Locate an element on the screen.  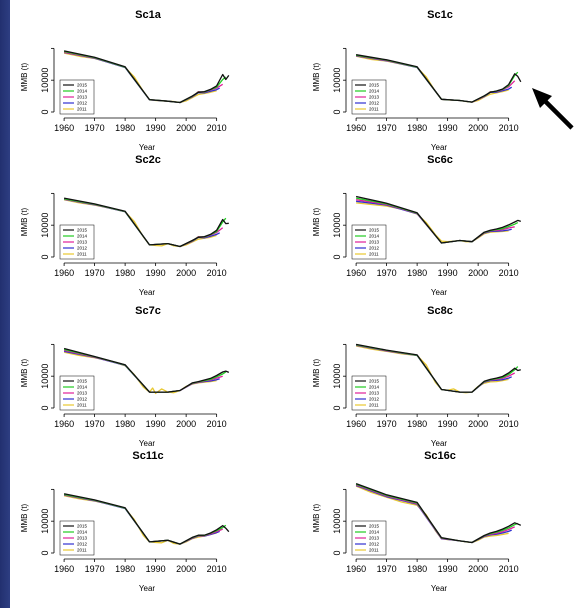
chart-title: Sc1a is located at coordinates (148, 15).